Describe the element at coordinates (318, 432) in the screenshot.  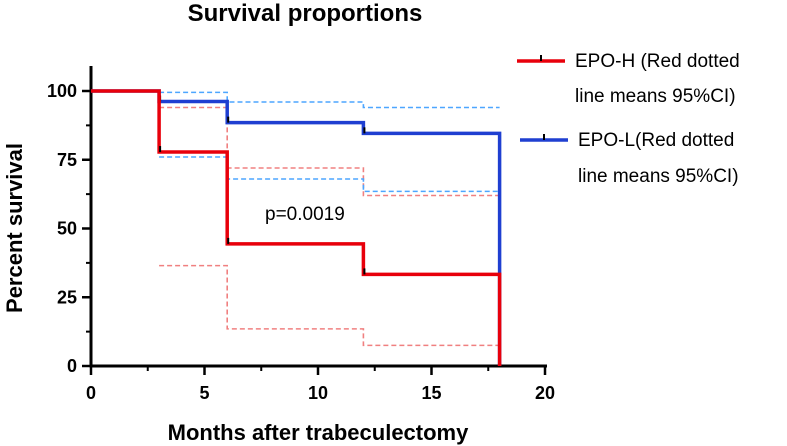
I see `x-axis-label: Months after trabeculectomy` at that location.